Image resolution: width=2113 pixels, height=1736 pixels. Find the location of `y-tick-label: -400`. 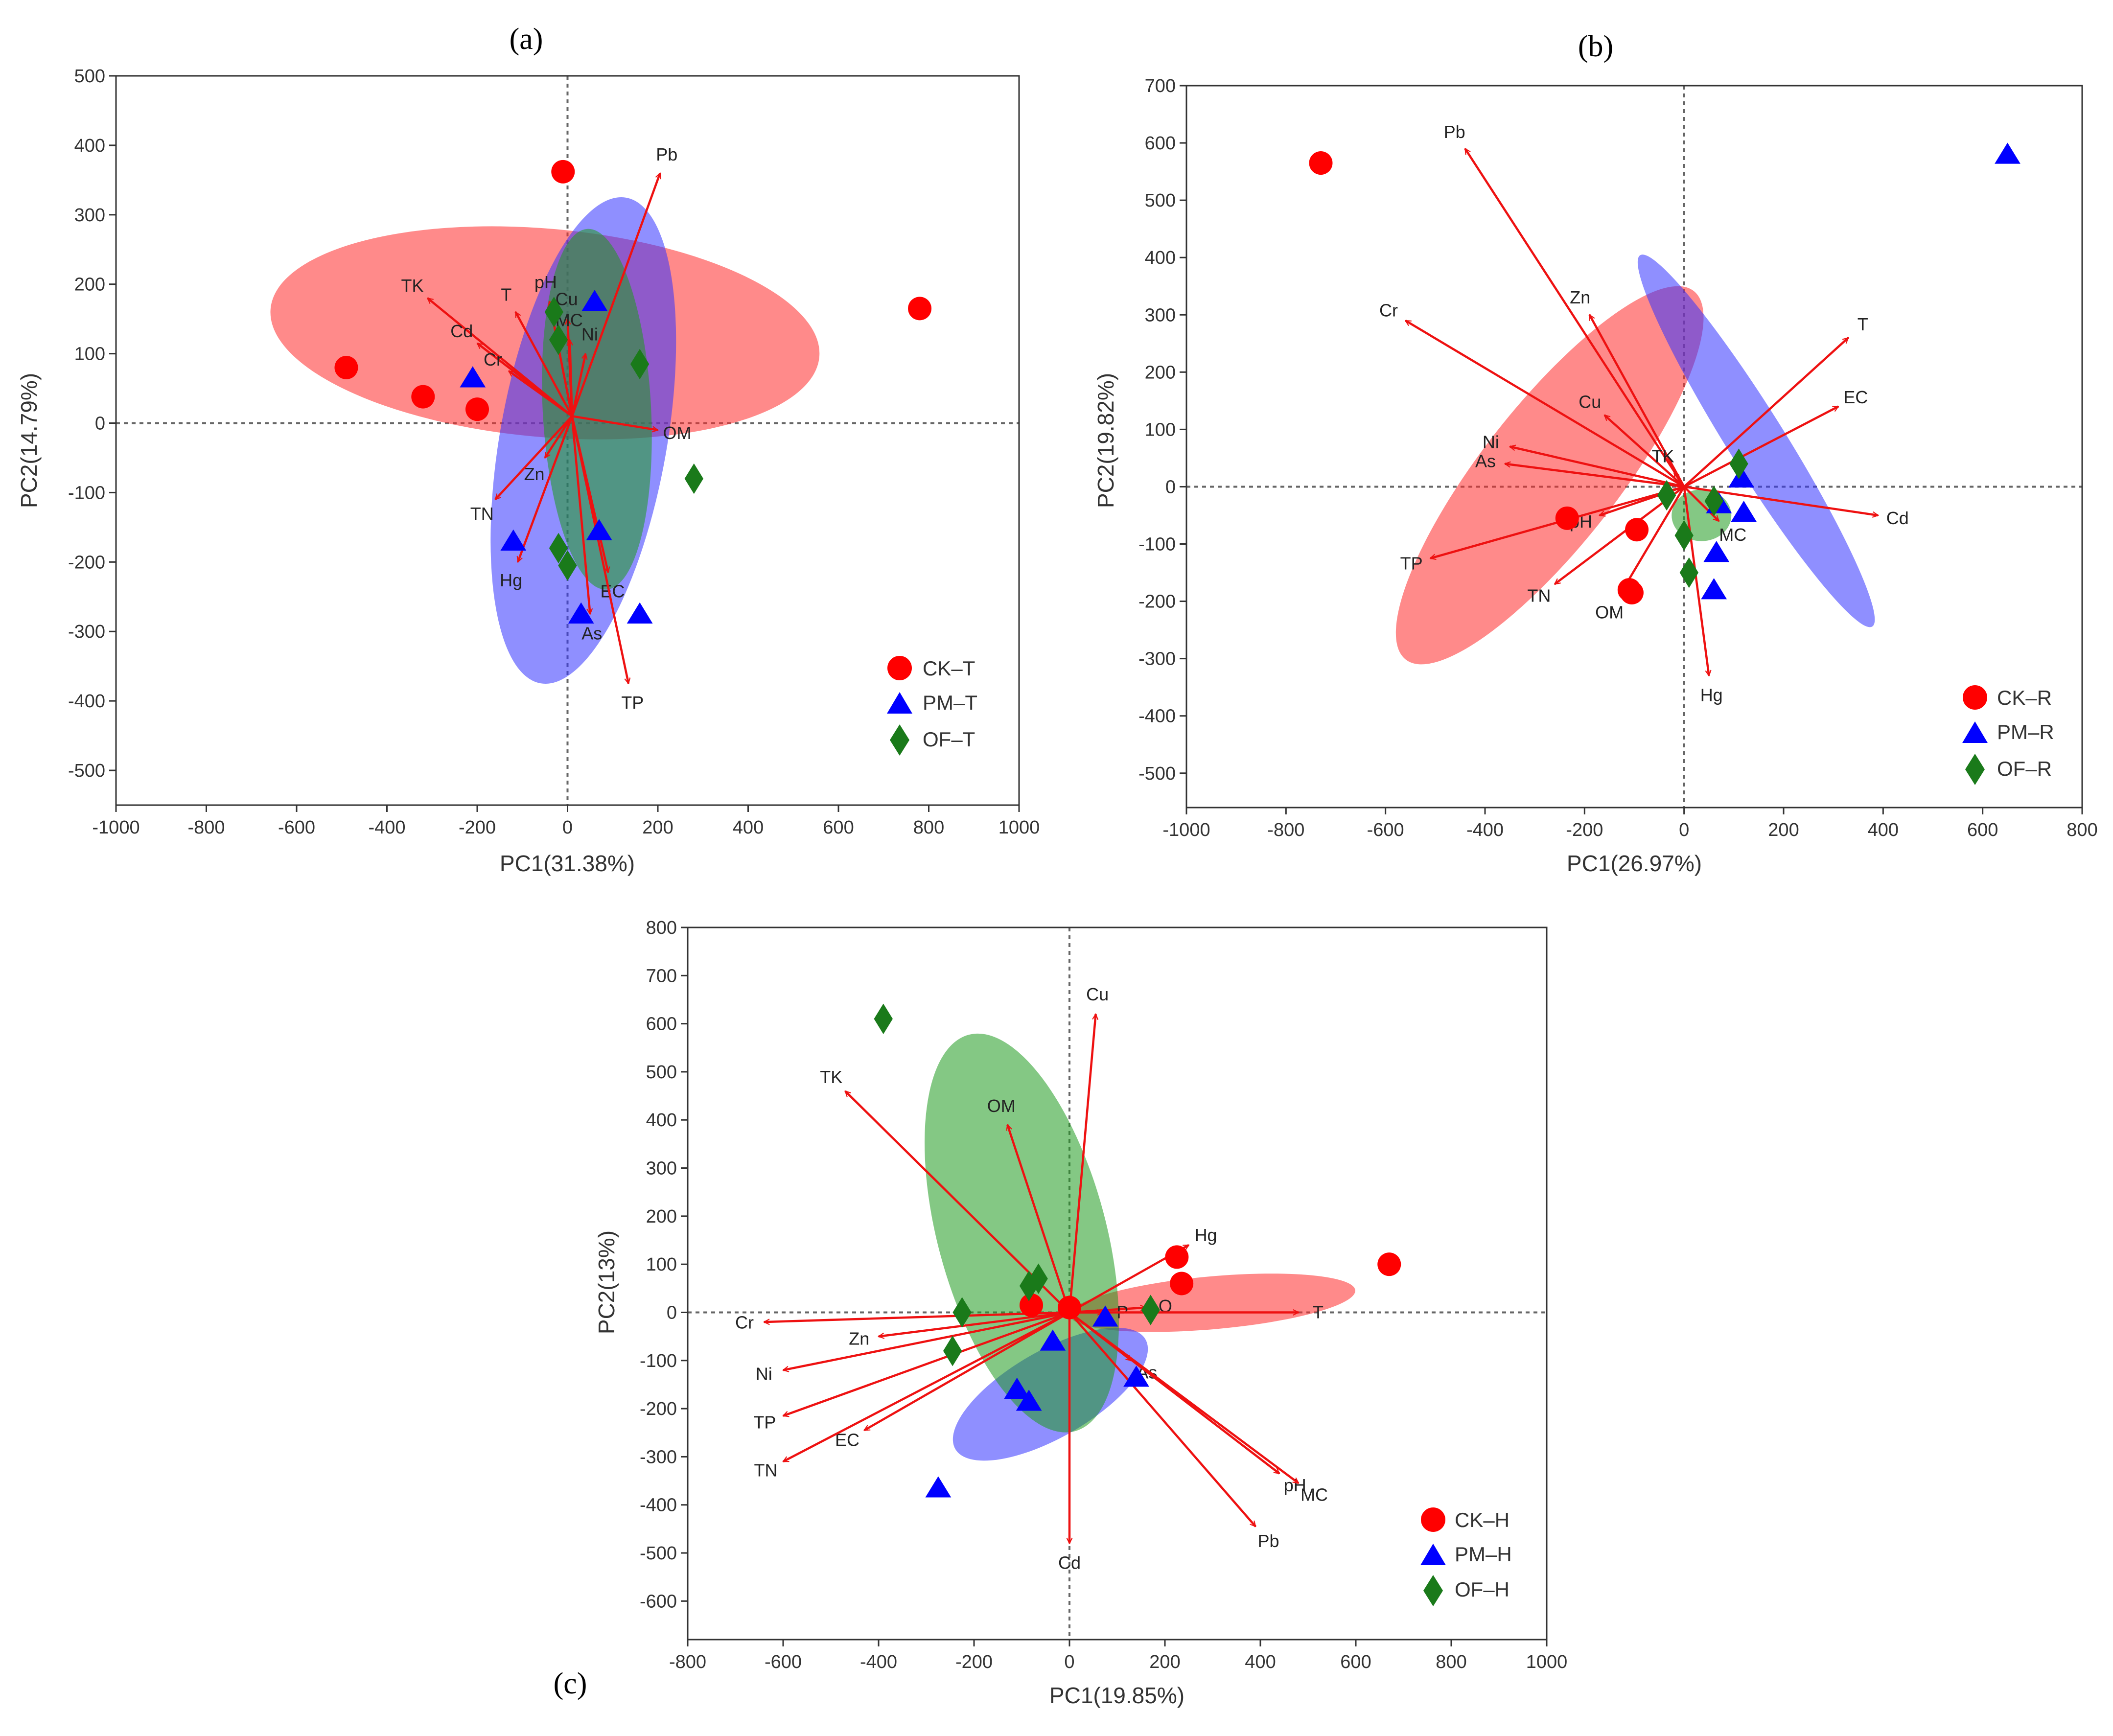

y-tick-label: -400 is located at coordinates (658, 1505).